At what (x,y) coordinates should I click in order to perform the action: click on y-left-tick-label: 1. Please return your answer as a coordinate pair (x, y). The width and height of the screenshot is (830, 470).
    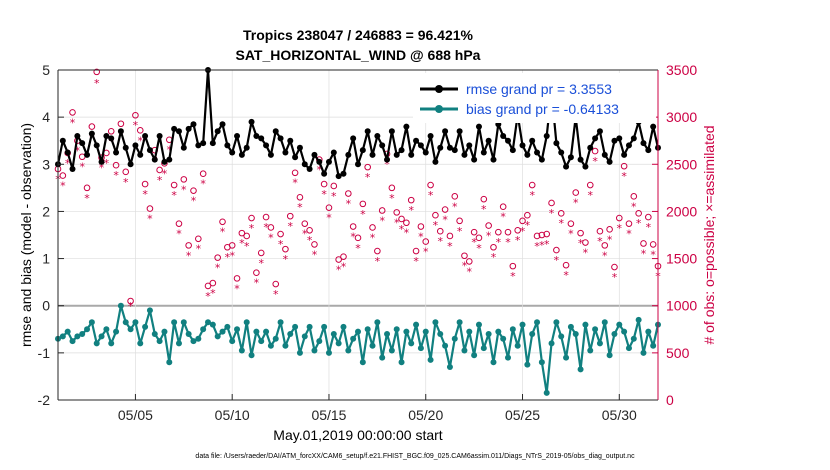
    Looking at the image, I should click on (46, 259).